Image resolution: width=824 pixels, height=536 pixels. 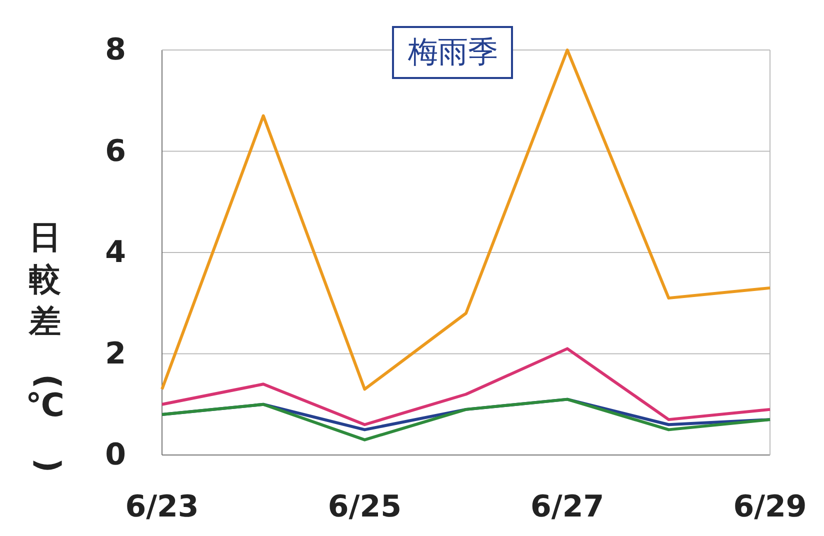 What do you see at coordinates (115, 50) in the screenshot?
I see `y-tick-label: 8` at bounding box center [115, 50].